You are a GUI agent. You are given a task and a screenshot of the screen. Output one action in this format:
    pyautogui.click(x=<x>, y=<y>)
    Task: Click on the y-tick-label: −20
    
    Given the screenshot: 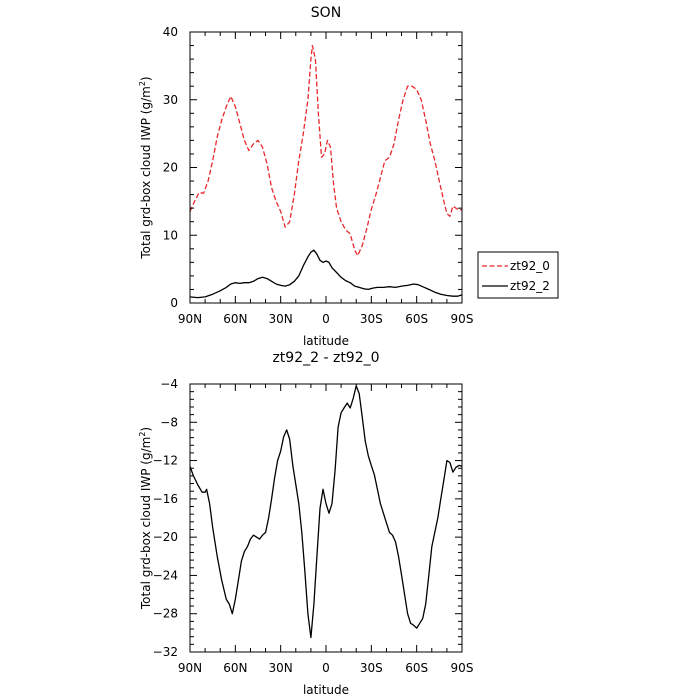 What is the action you would take?
    pyautogui.click(x=165, y=537)
    